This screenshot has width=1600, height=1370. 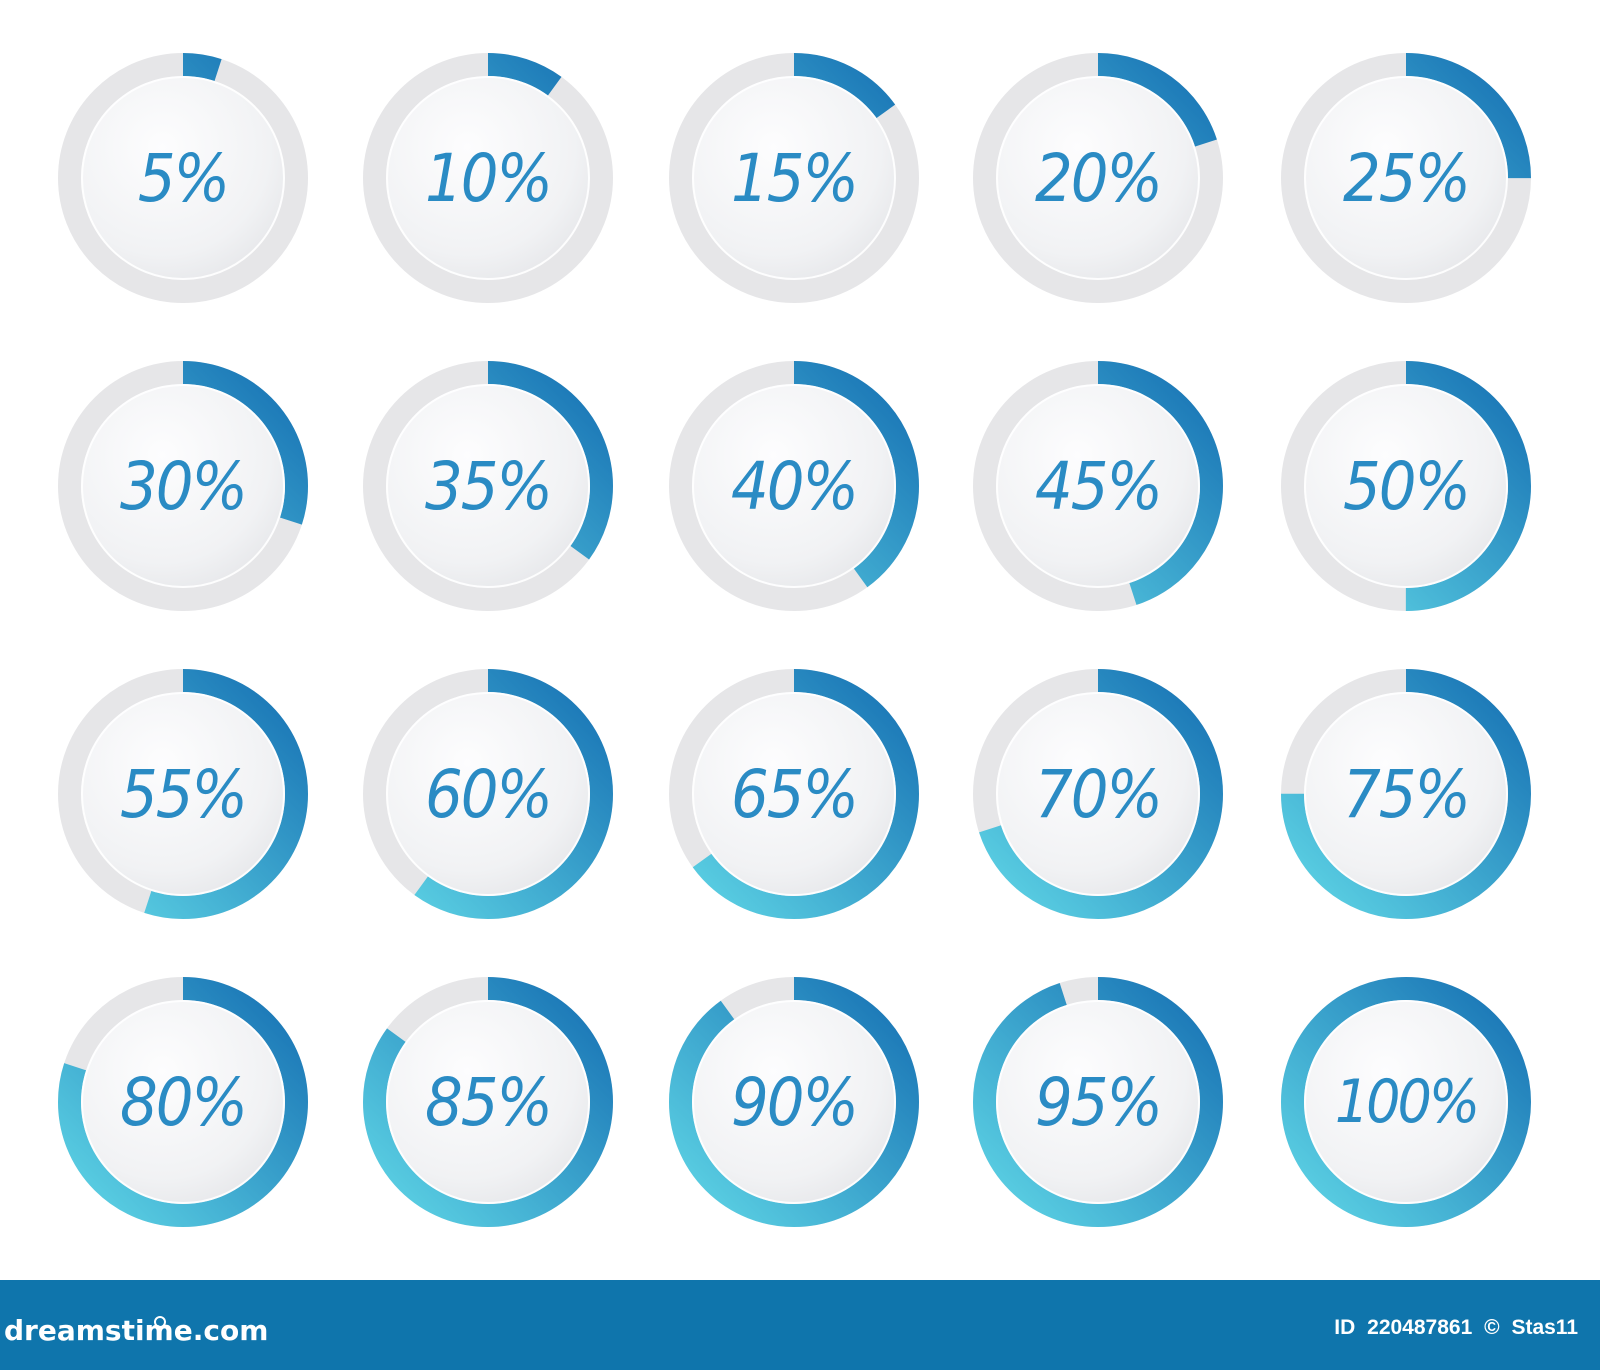 I want to click on percent-label: 50%, so click(x=1407, y=486).